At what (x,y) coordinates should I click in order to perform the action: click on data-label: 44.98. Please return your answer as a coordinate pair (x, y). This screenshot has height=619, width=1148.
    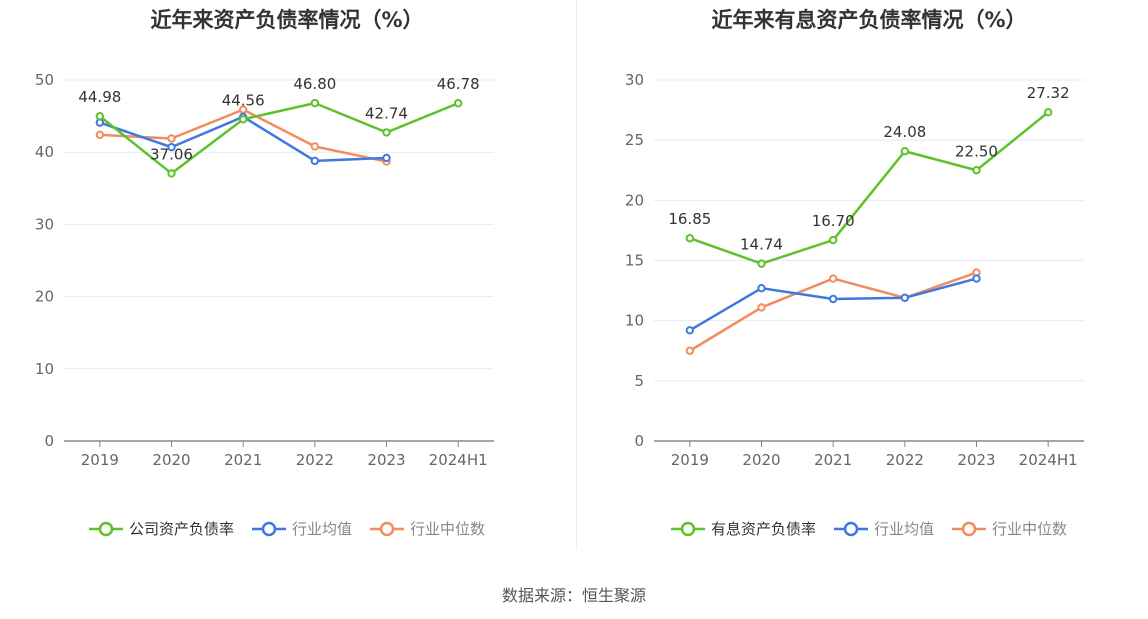
    Looking at the image, I should click on (99, 97).